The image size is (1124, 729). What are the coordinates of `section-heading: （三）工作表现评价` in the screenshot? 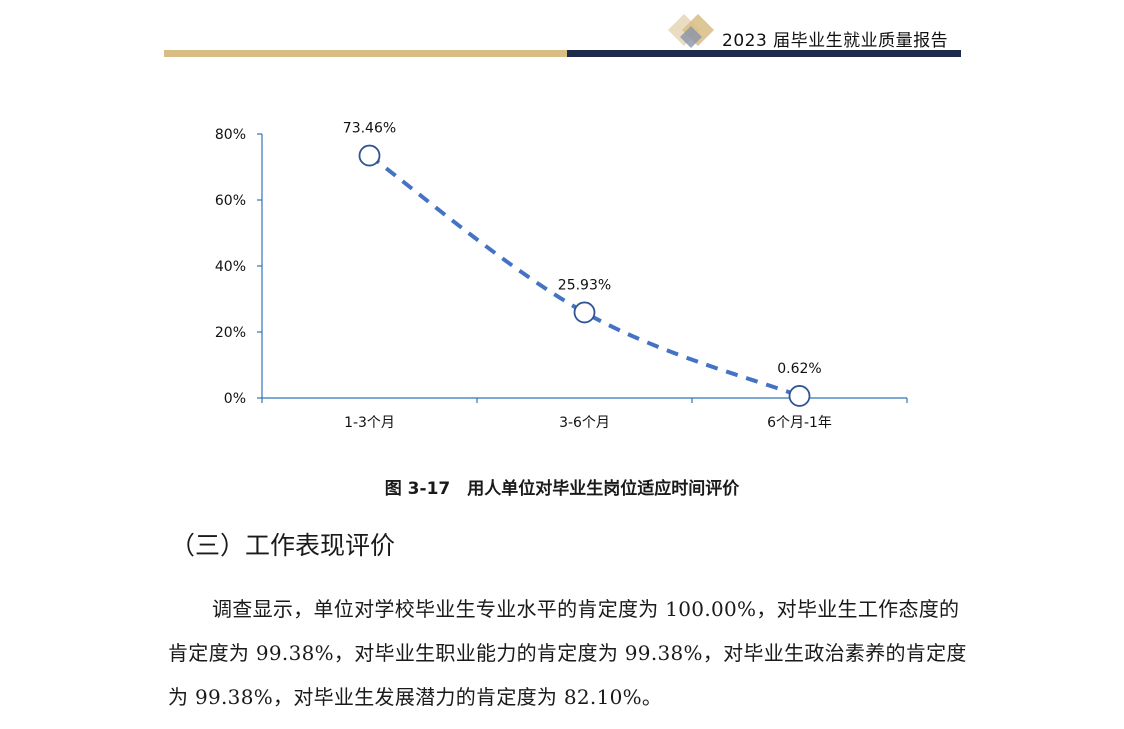 It's located at (283, 545).